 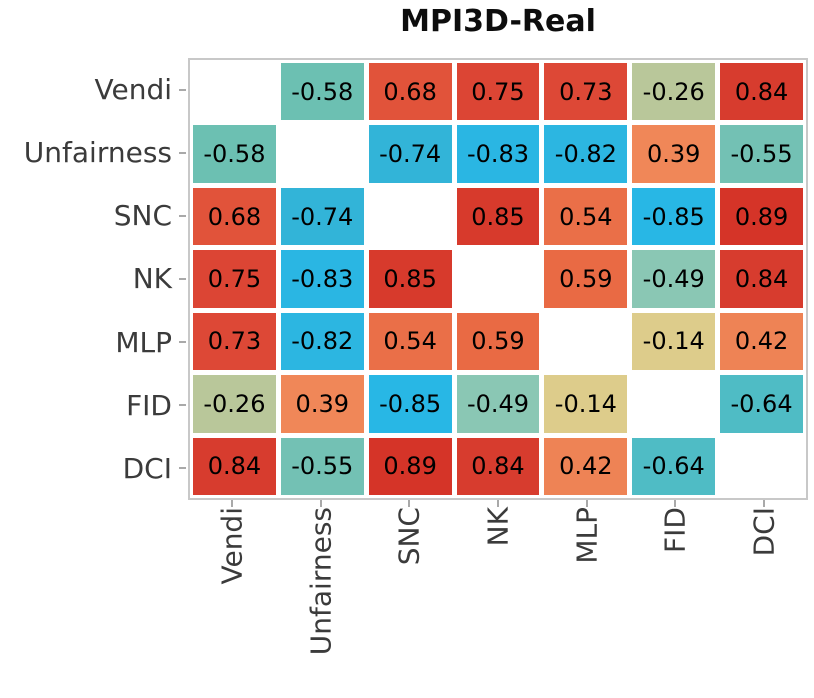 I want to click on x-axis-label-vendi: Vendi, so click(x=232, y=546).